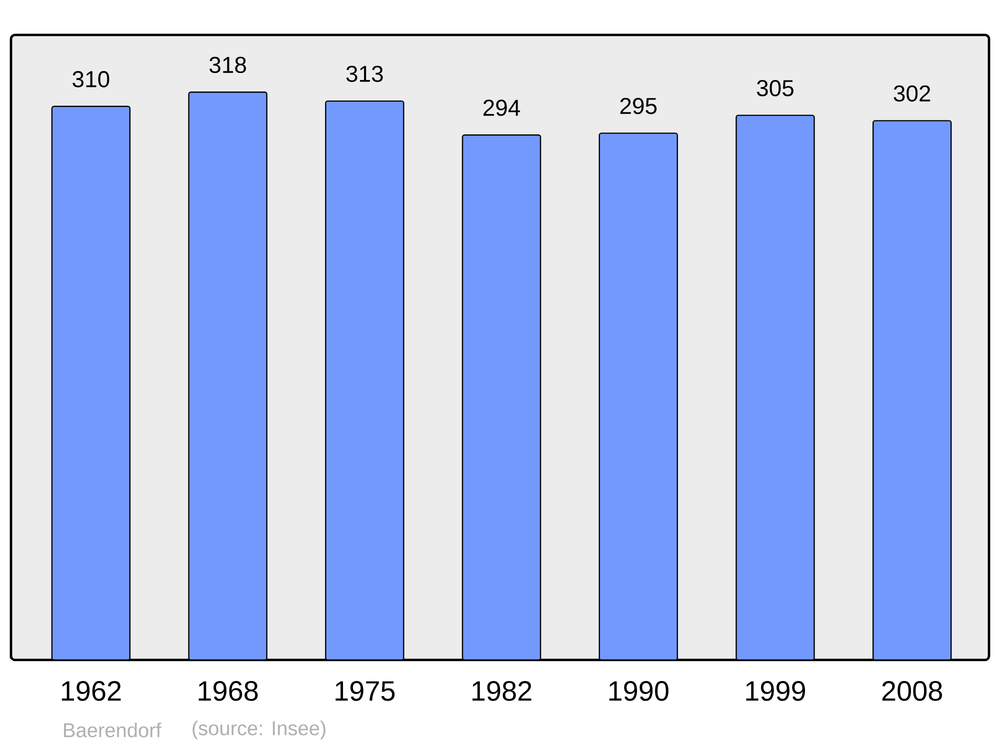 The height and width of the screenshot is (747, 1000). Describe the element at coordinates (502, 691) in the screenshot. I see `x-tick-label: 1982` at that location.